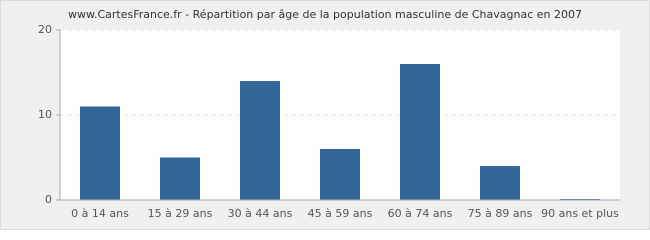  Describe the element at coordinates (340, 213) in the screenshot. I see `x-tick-label: 45 à 59 ans` at that location.